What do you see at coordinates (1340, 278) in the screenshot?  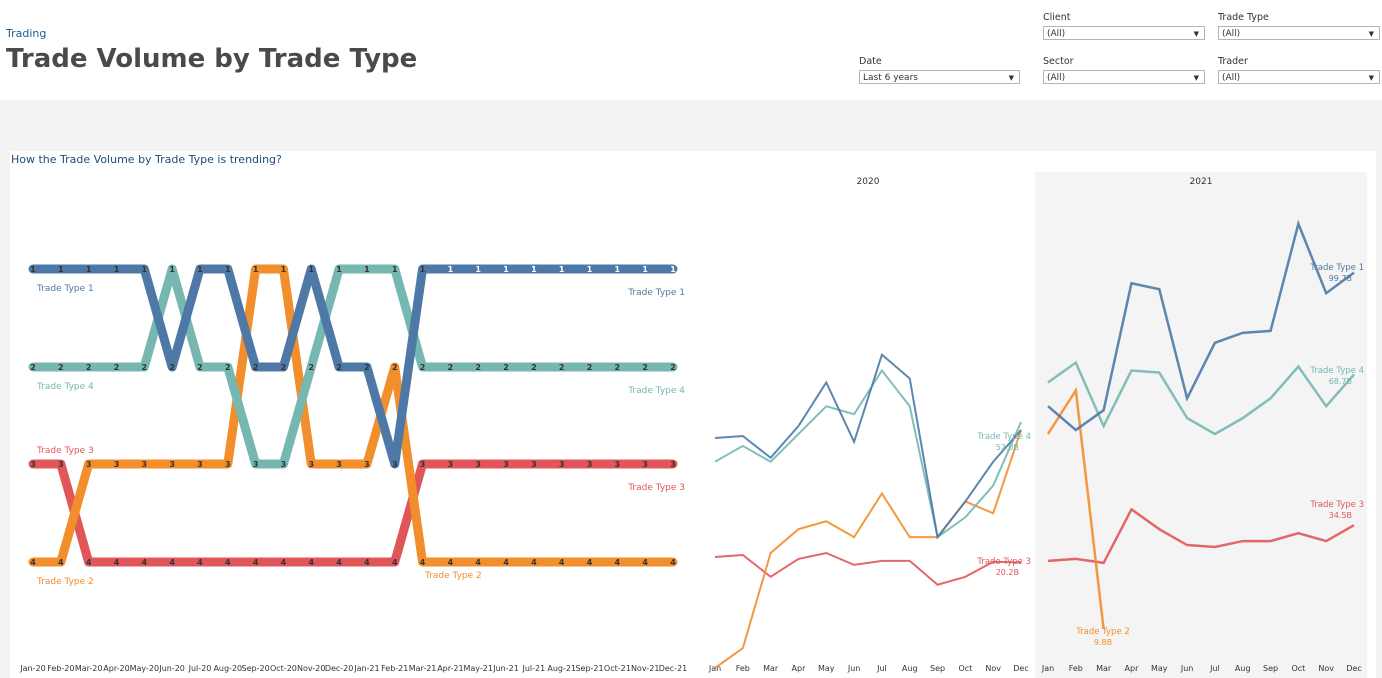 I see `end-label-value-trade-type-1: 99.7B` at bounding box center [1340, 278].